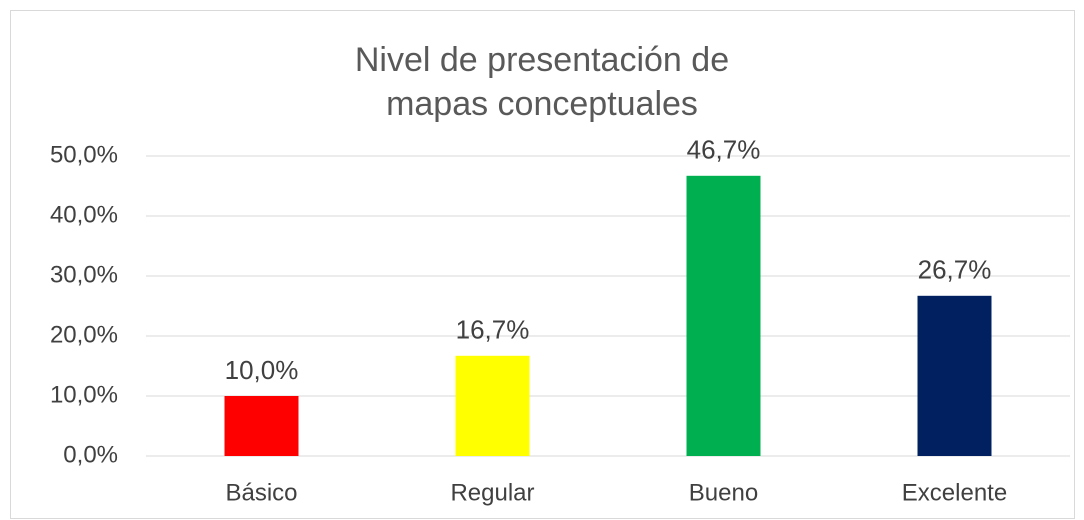 This screenshot has height=520, width=1084. I want to click on y-tick-label: 40,0%, so click(84, 214).